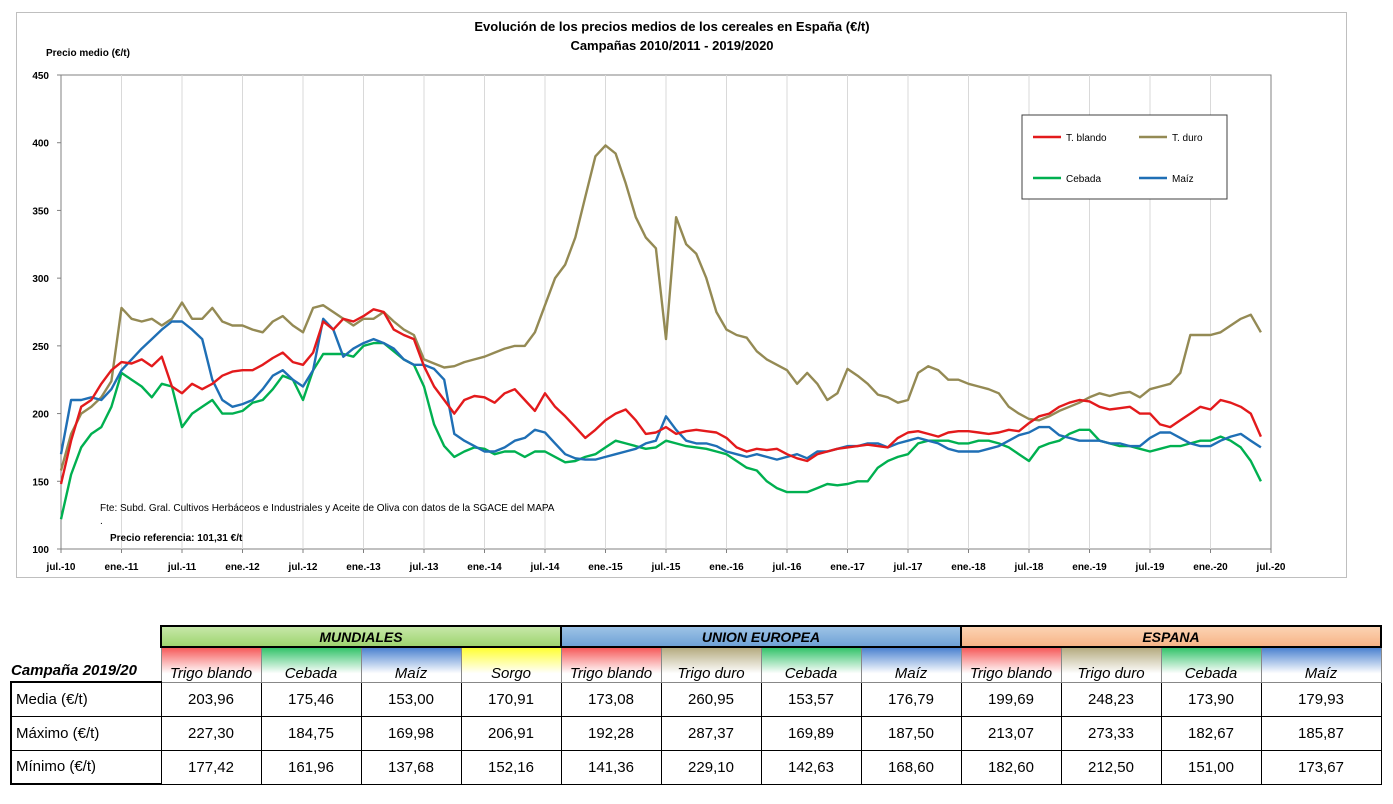  I want to click on table-cell: 248,23, so click(1111, 699).